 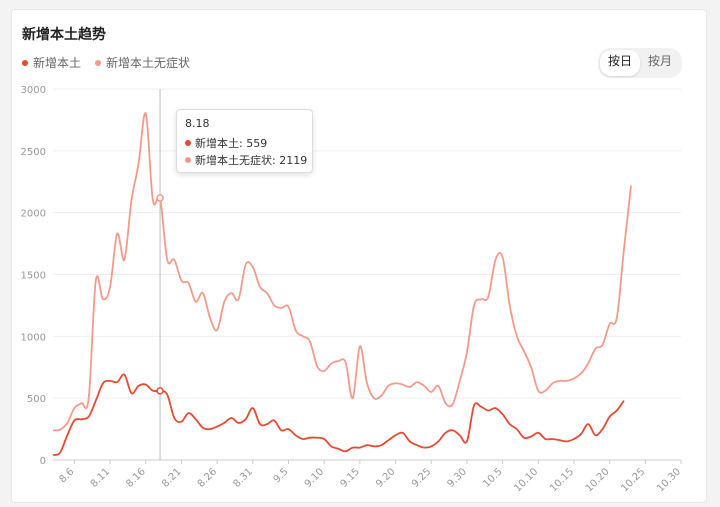 I want to click on period-toggle: 按日 按月, so click(x=640, y=63).